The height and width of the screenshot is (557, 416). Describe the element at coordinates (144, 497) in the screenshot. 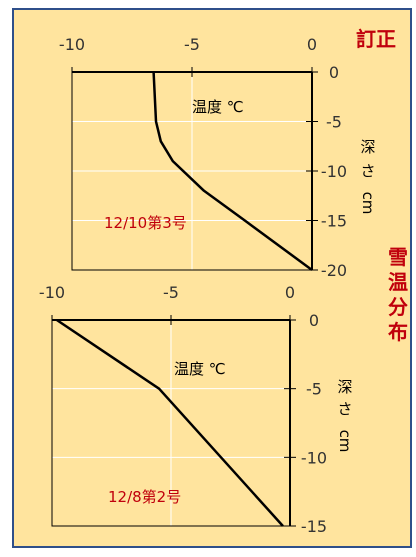

I see `issue-label: 12/8第2号` at that location.